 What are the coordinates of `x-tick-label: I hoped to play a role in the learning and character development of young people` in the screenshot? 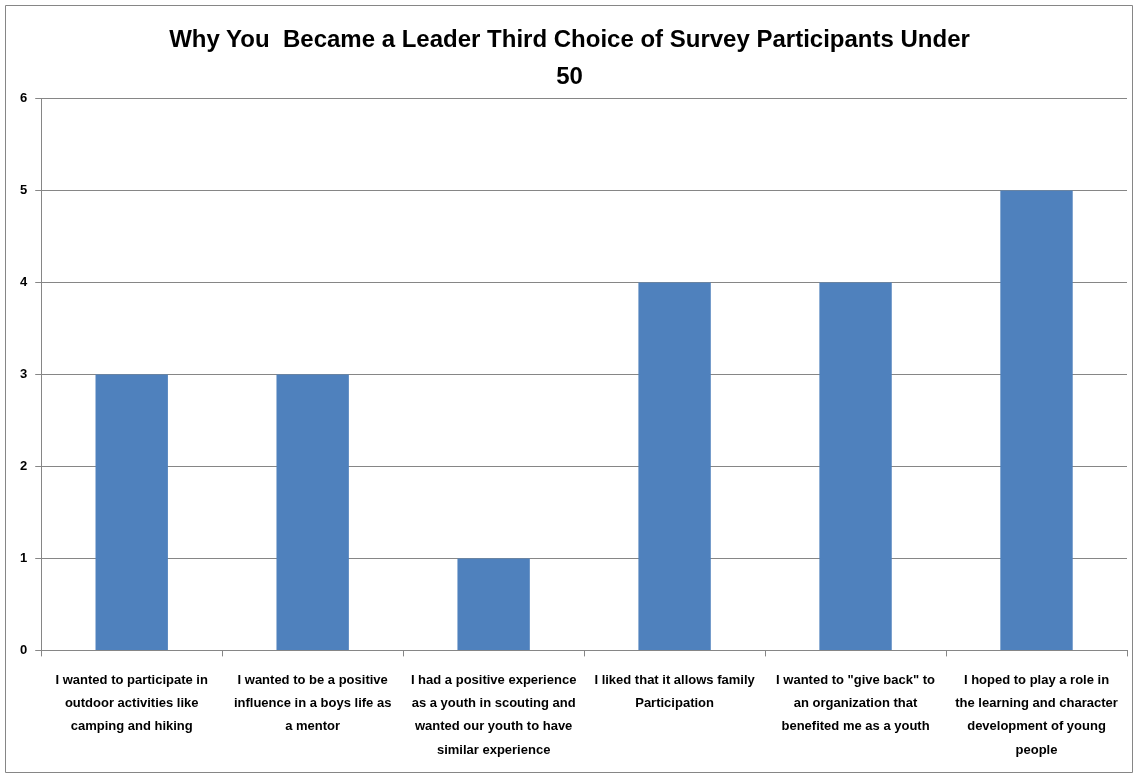 It's located at (1036, 714).